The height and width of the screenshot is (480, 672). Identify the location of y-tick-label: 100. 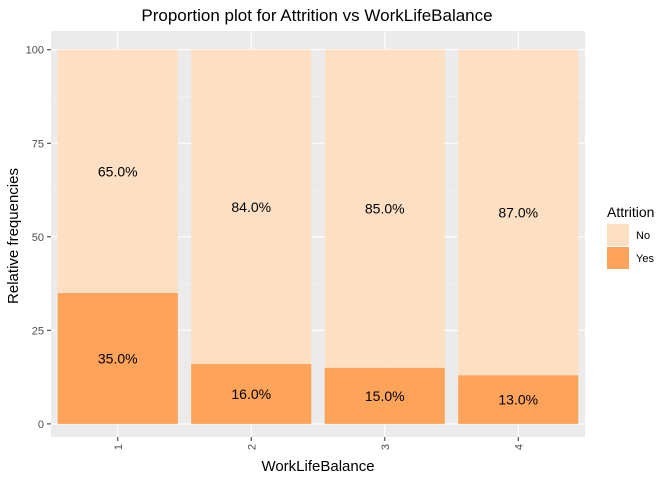
(35, 51).